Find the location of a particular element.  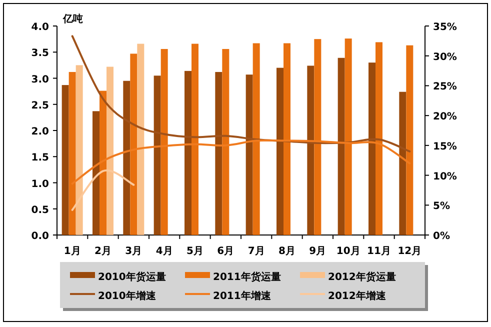

ytick: 0.0 is located at coordinates (40, 236).